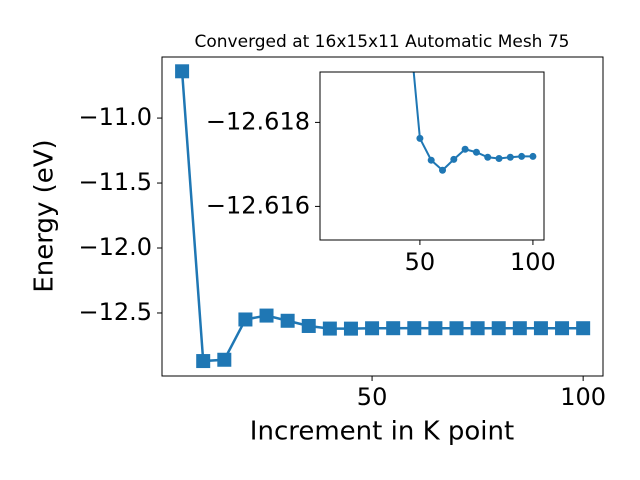 Image resolution: width=640 pixels, height=480 pixels. I want to click on x-axis-label: Increment in K point, so click(382, 432).